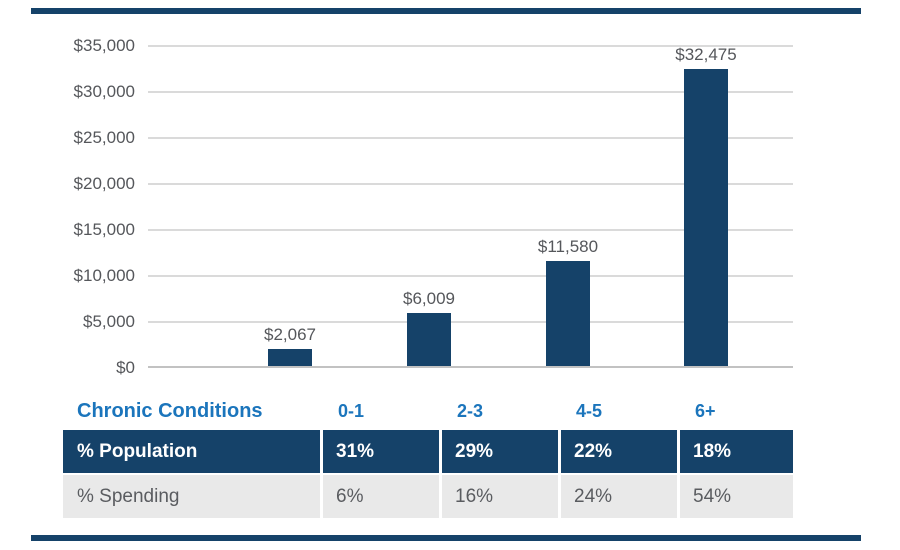 This screenshot has width=900, height=550. What do you see at coordinates (470, 367) in the screenshot?
I see `x-axis-baseline` at bounding box center [470, 367].